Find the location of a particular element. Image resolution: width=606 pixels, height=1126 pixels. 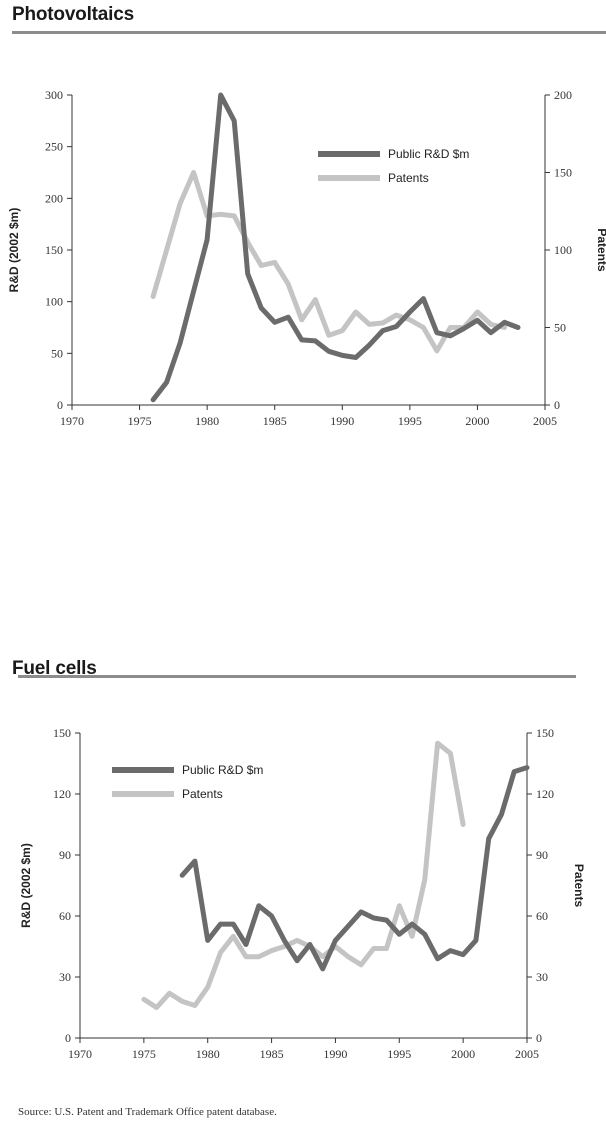

y-tick-label-right: 100 is located at coordinates (563, 250).